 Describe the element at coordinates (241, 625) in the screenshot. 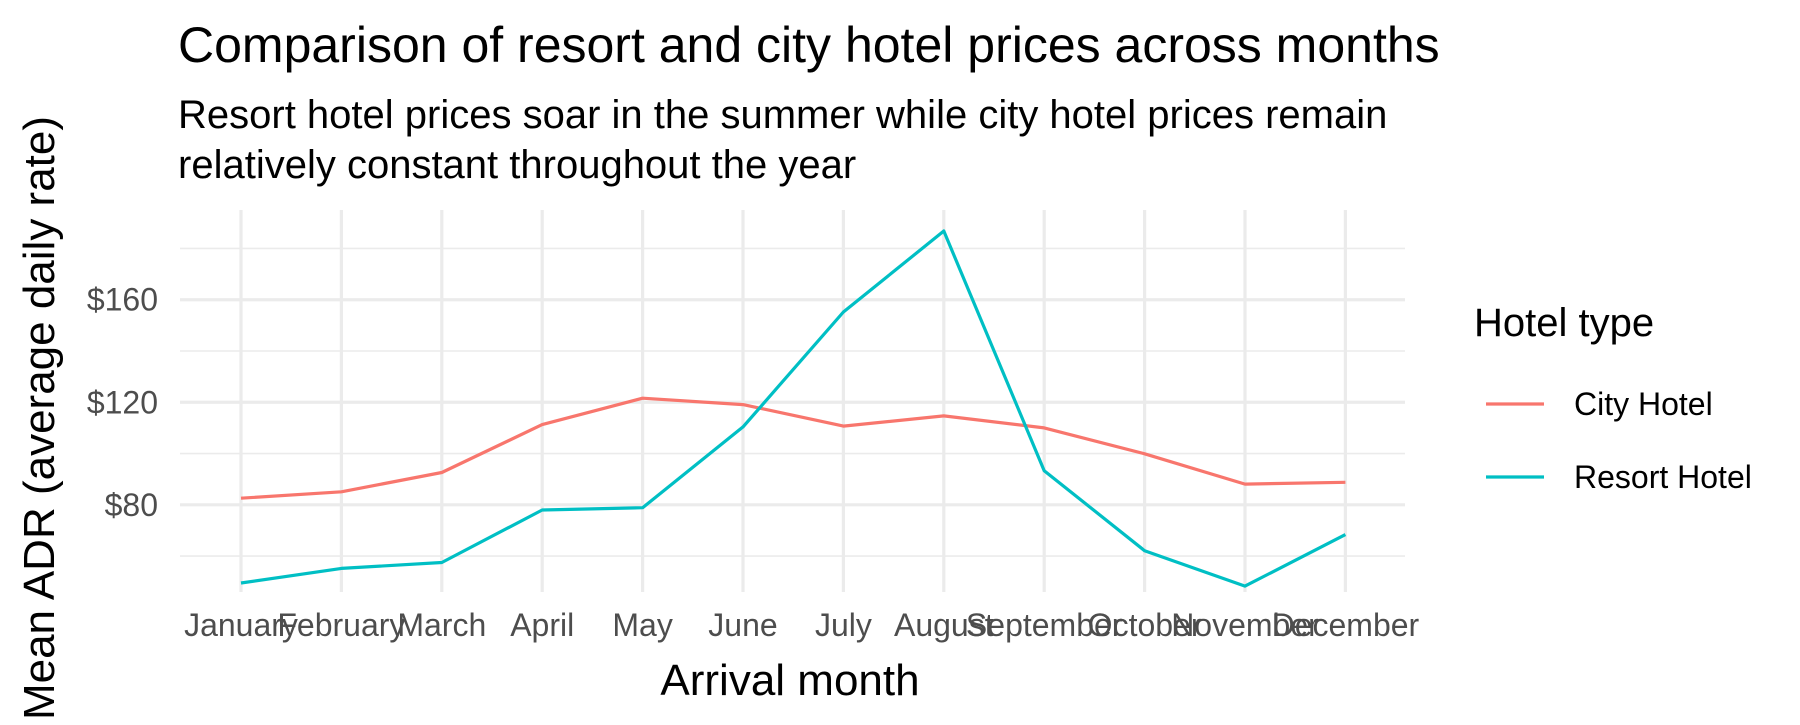

I see `x-tick-label: January` at that location.